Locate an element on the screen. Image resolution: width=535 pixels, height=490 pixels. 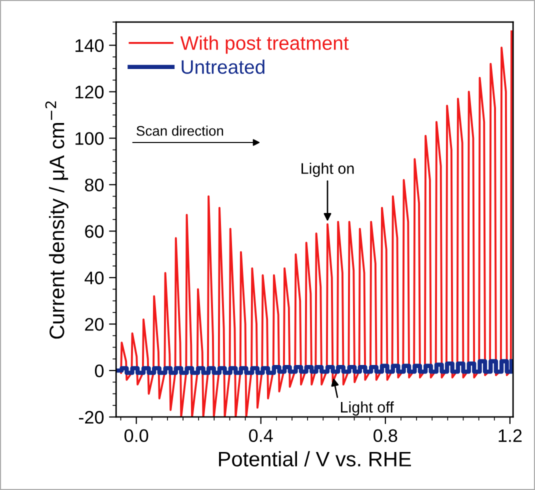
y-tick-label: 140 is located at coordinates (90, 45).